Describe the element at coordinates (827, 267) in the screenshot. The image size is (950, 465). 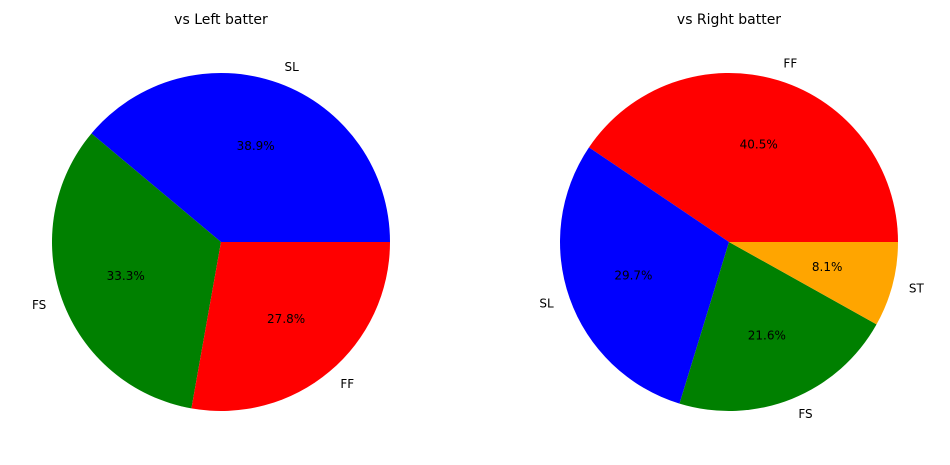
I see `slice-value-label: 8.1%` at that location.